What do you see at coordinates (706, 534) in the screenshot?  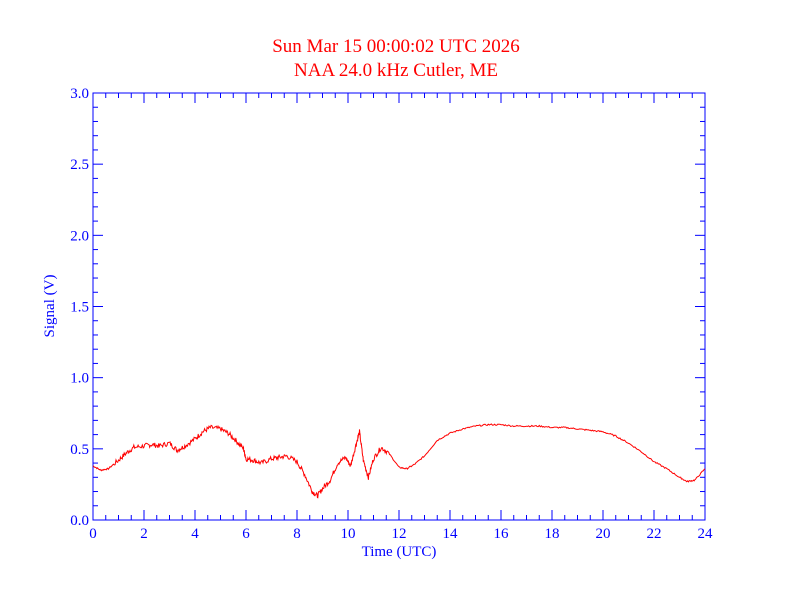 I see `x-tick-label: 24` at bounding box center [706, 534].